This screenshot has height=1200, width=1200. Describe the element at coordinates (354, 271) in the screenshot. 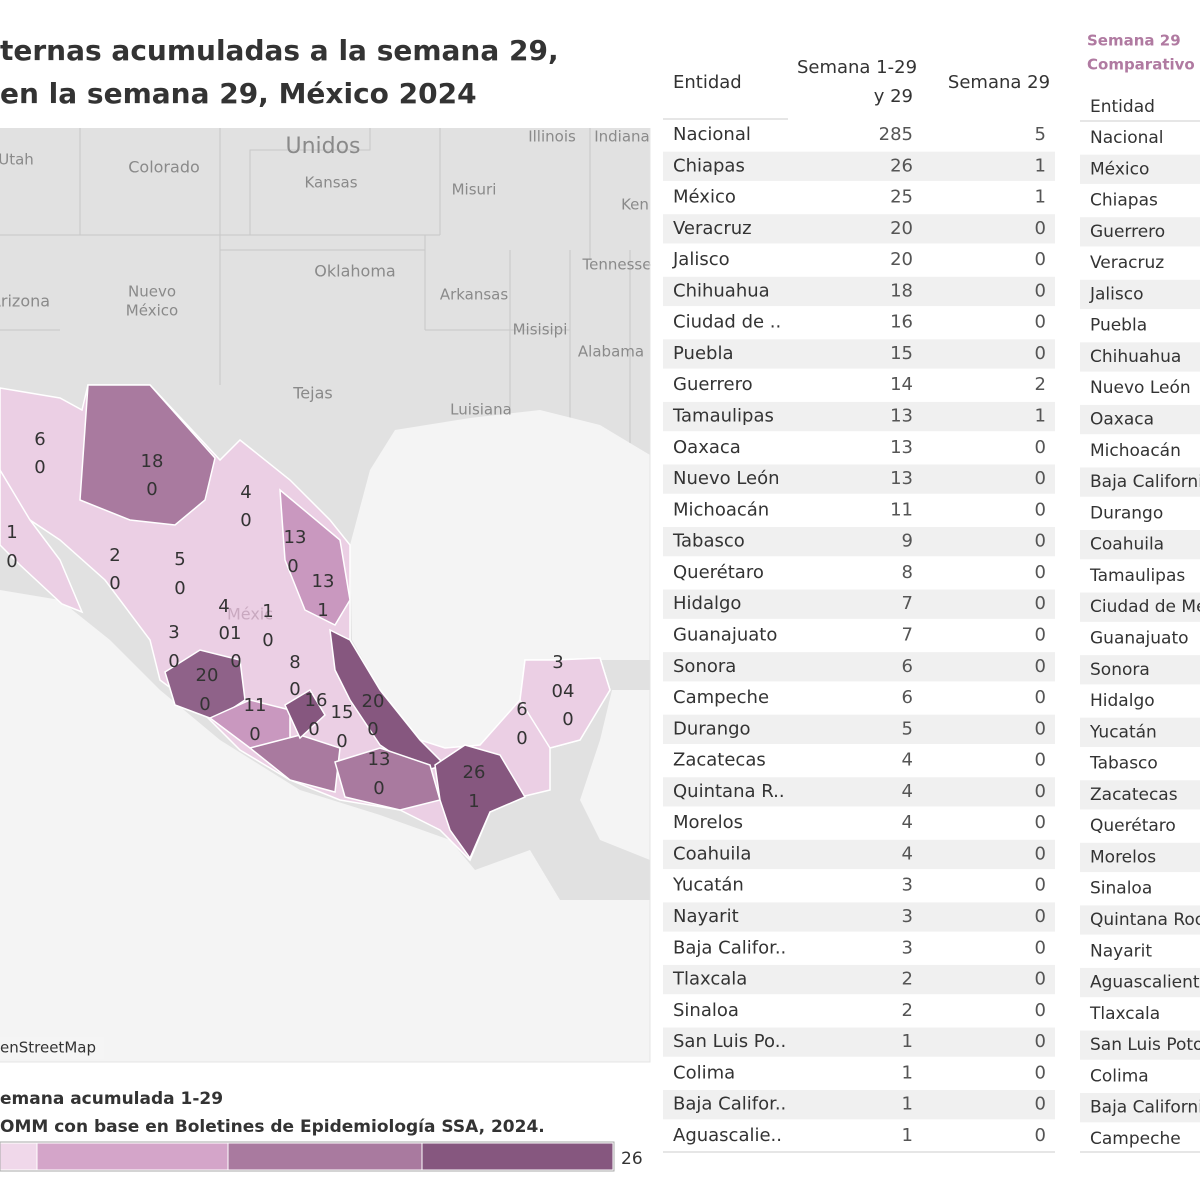

I see `place-label: Oklahoma` at that location.